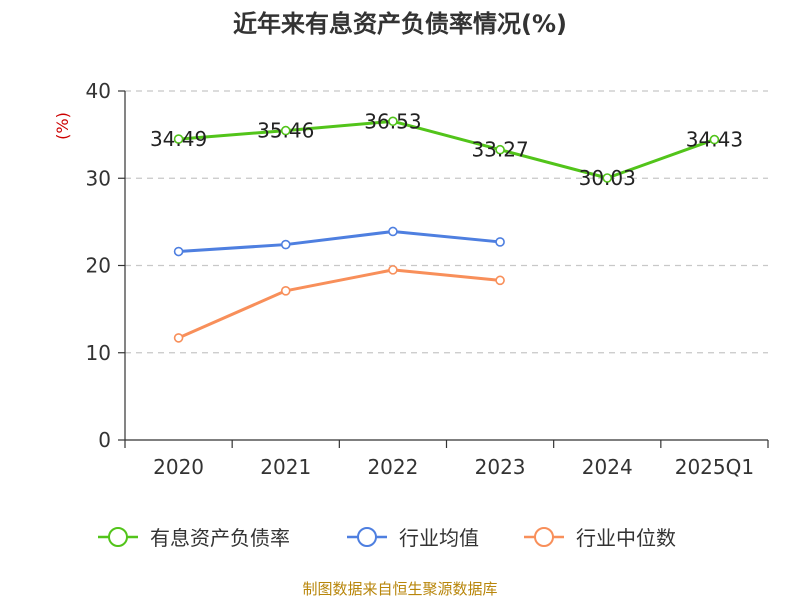  Describe the element at coordinates (285, 467) in the screenshot. I see `x-tick-label: 2021` at that location.